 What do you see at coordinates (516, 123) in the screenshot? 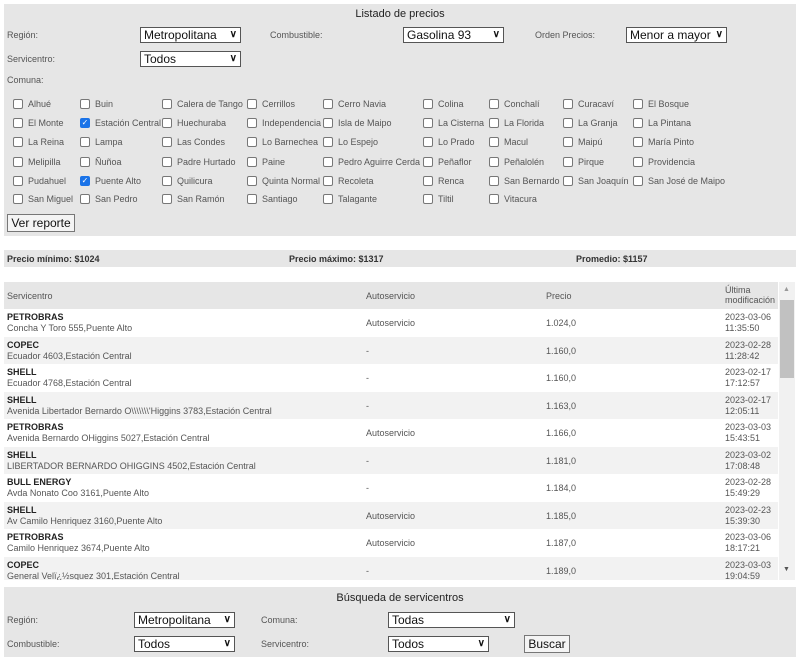
I see `comuna-checkbox: La Florida` at bounding box center [516, 123].